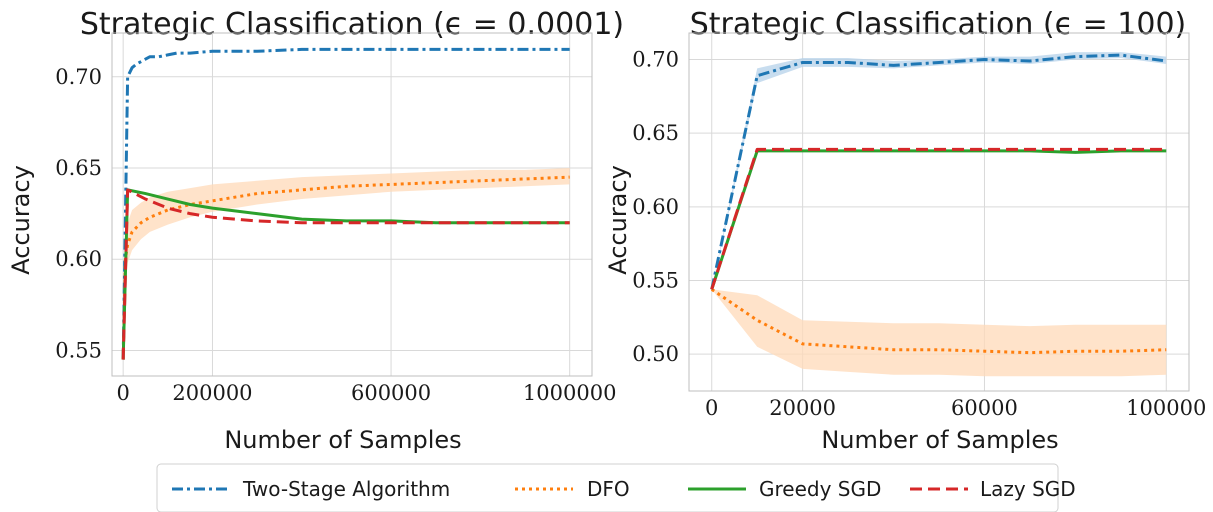 The width and height of the screenshot is (1213, 512). What do you see at coordinates (1028, 489) in the screenshot?
I see `legend-label-lazy: Lazy SGD` at bounding box center [1028, 489].